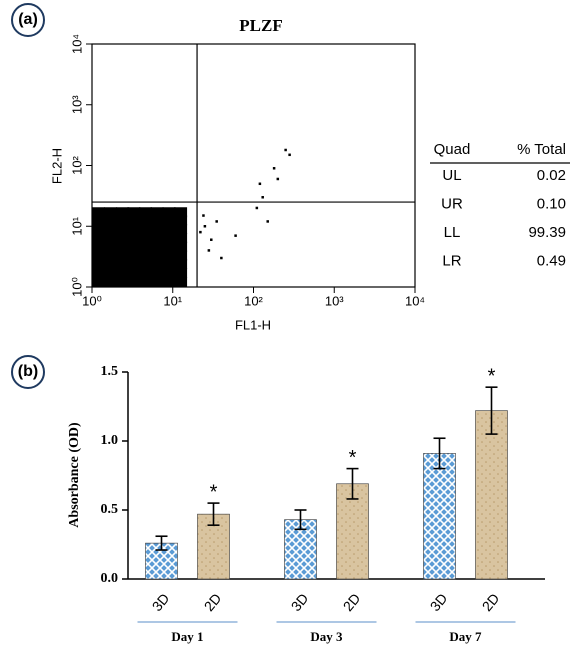 This screenshot has width=584, height=662. What do you see at coordinates (191, 217) in the screenshot?
I see `points` at bounding box center [191, 217].